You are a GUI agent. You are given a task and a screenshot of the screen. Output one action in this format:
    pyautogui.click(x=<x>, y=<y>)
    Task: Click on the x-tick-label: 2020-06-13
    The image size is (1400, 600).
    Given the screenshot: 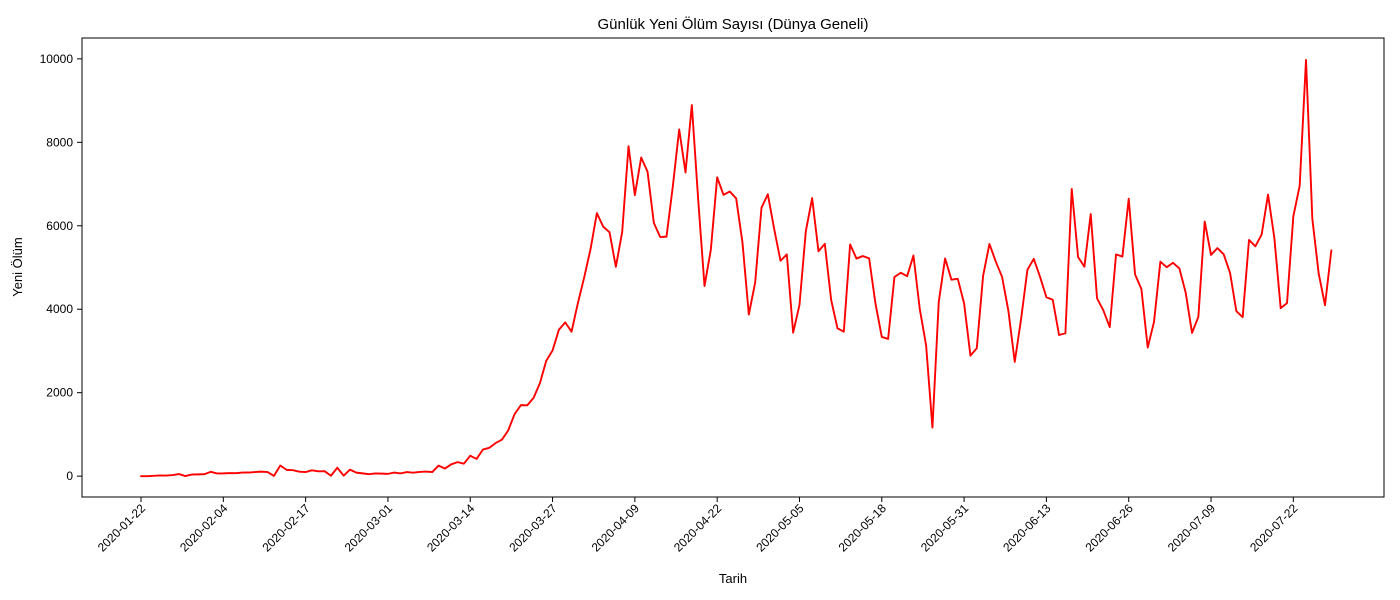 What is the action you would take?
    pyautogui.click(x=1027, y=528)
    